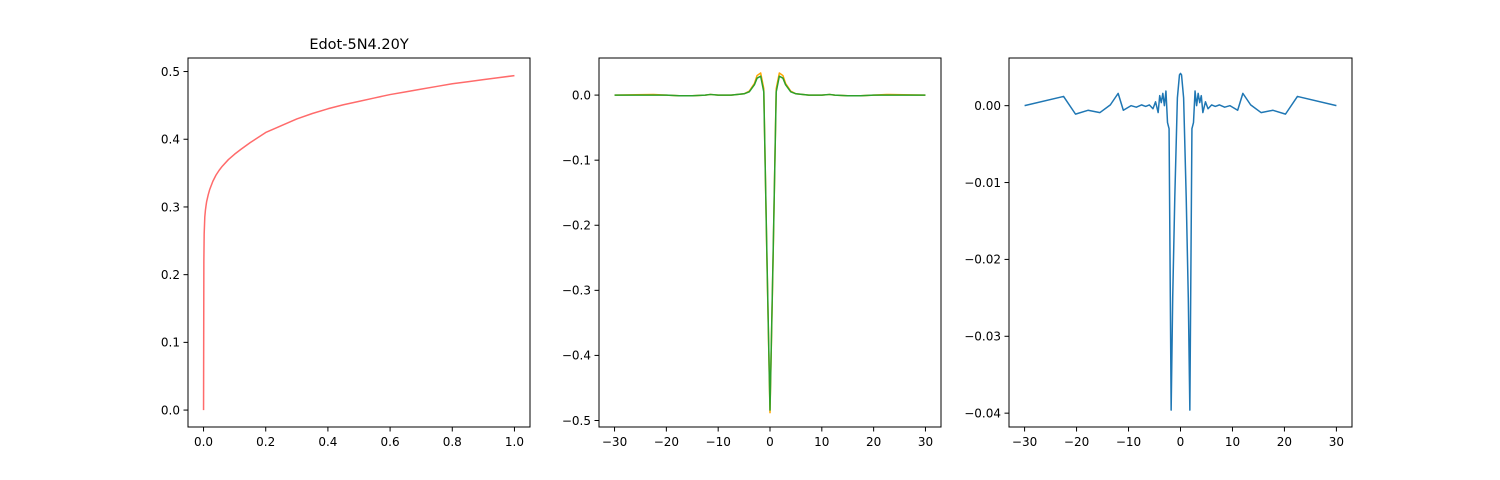 The image size is (1500, 480). I want to click on axes-1-x-tick-label: 0.6, so click(390, 442).